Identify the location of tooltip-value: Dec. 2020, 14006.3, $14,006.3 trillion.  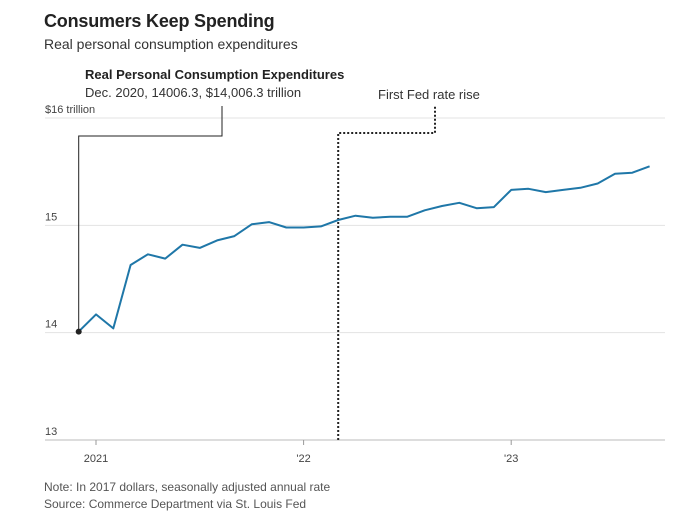
(193, 92).